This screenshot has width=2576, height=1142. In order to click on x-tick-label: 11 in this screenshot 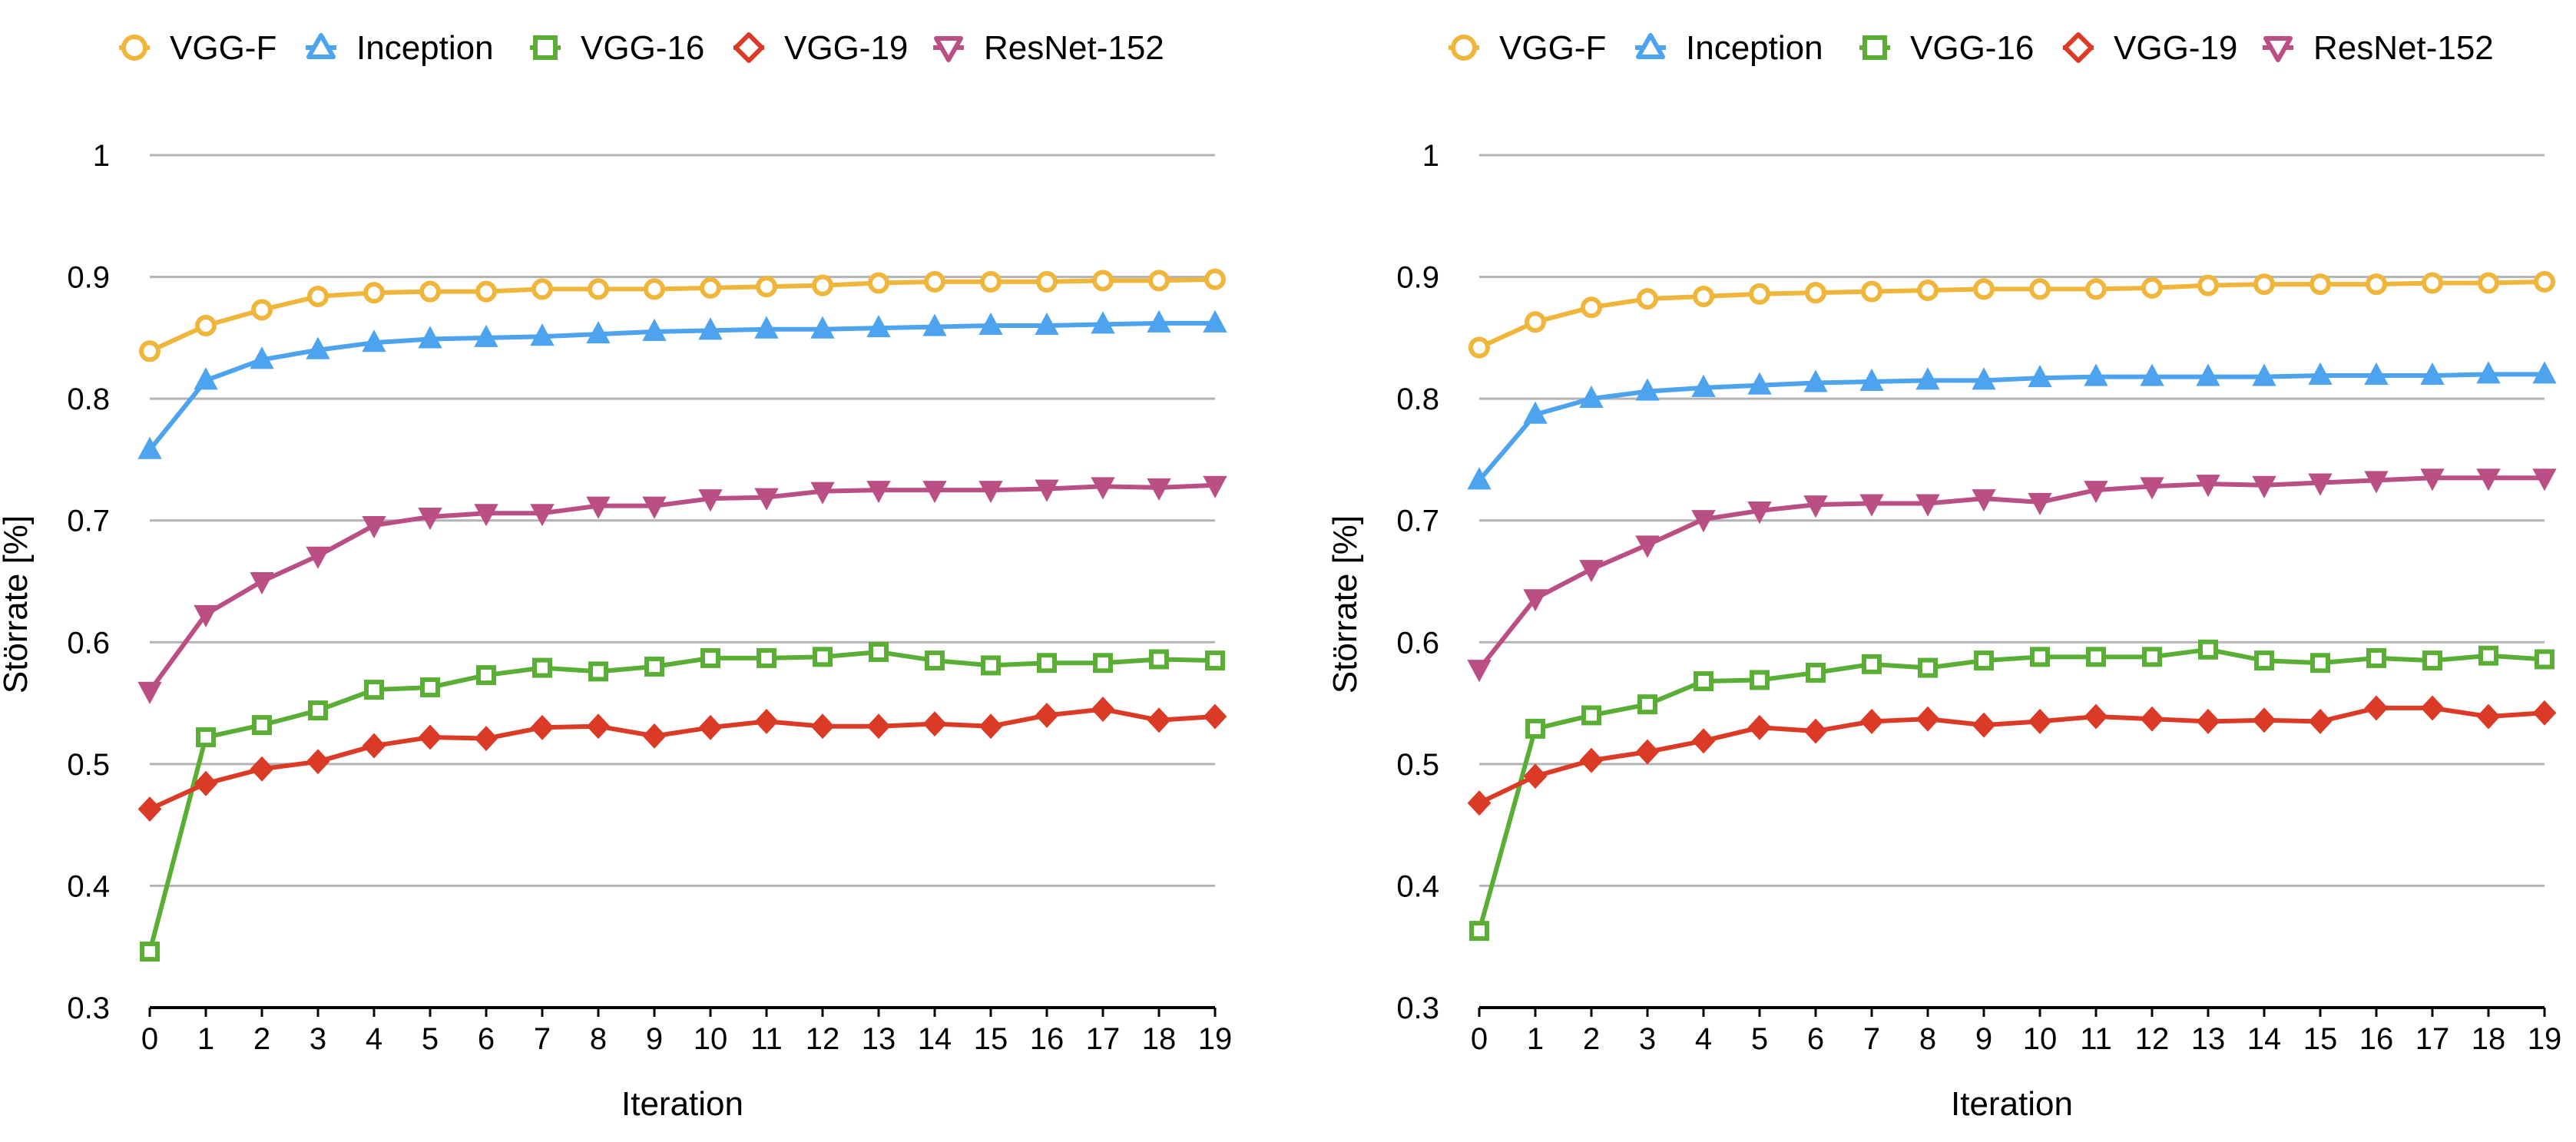, I will do `click(2096, 1039)`.